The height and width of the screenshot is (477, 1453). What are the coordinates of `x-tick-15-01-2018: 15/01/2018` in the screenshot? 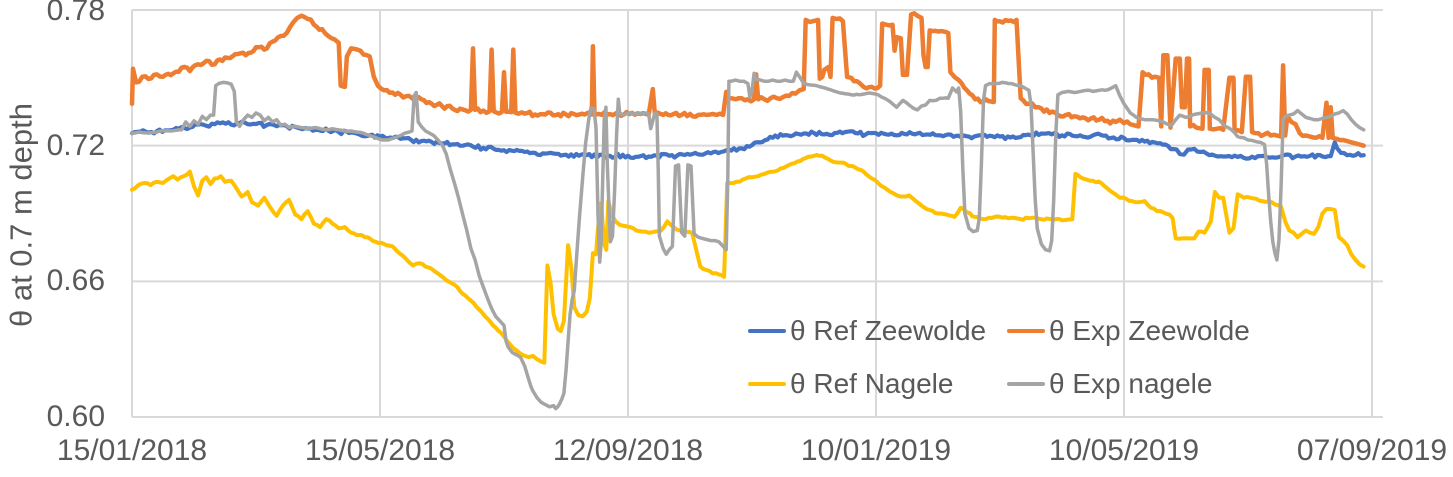 It's located at (132, 450).